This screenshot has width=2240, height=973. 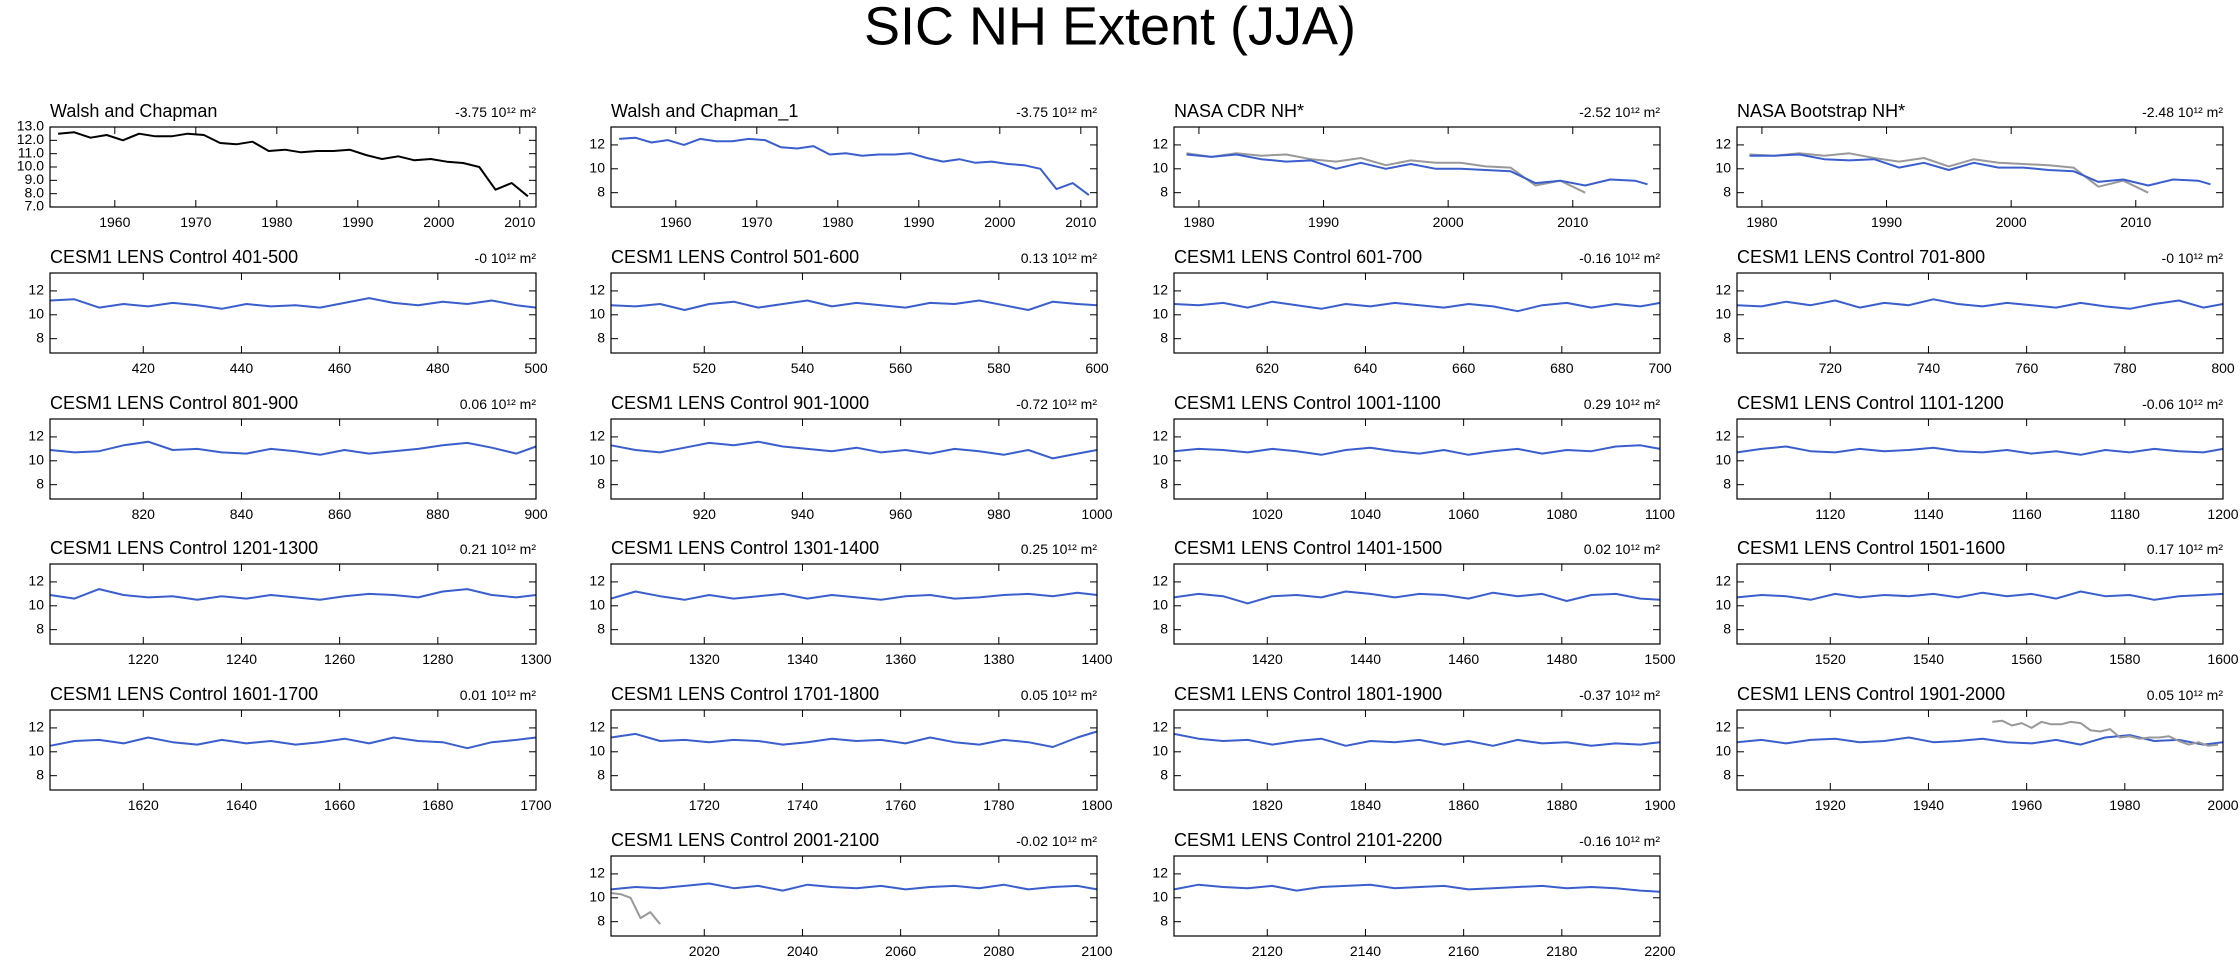 I want to click on x-tick-label: 1120, so click(x=1830, y=514).